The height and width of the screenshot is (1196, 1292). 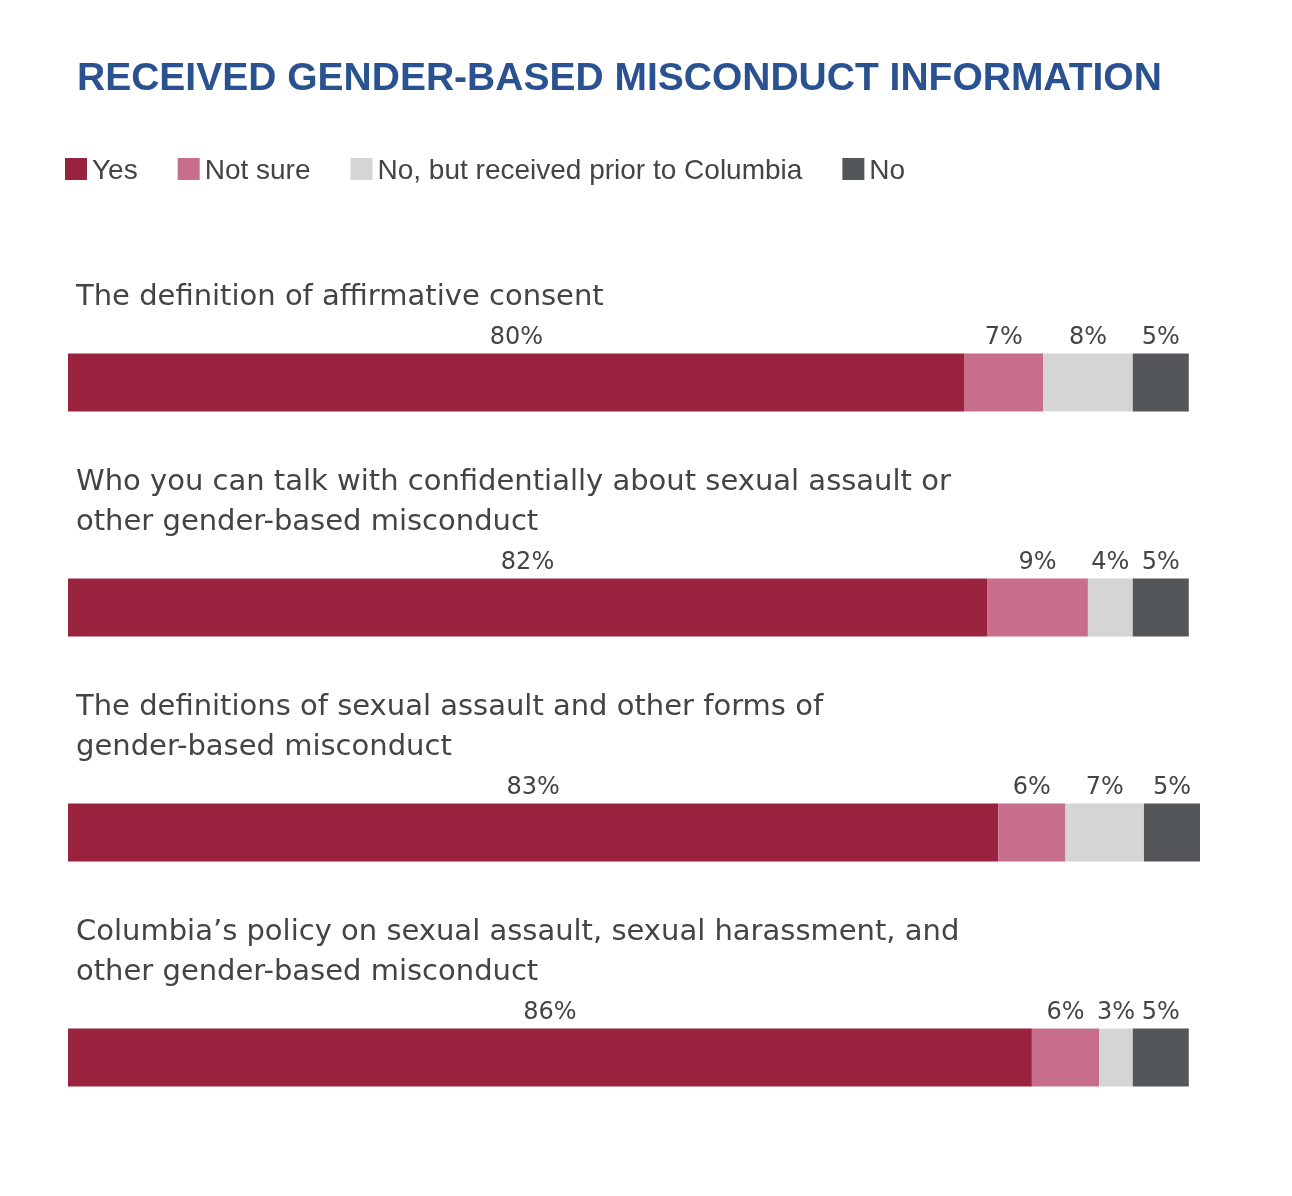 I want to click on data-label: 83%, so click(x=533, y=785).